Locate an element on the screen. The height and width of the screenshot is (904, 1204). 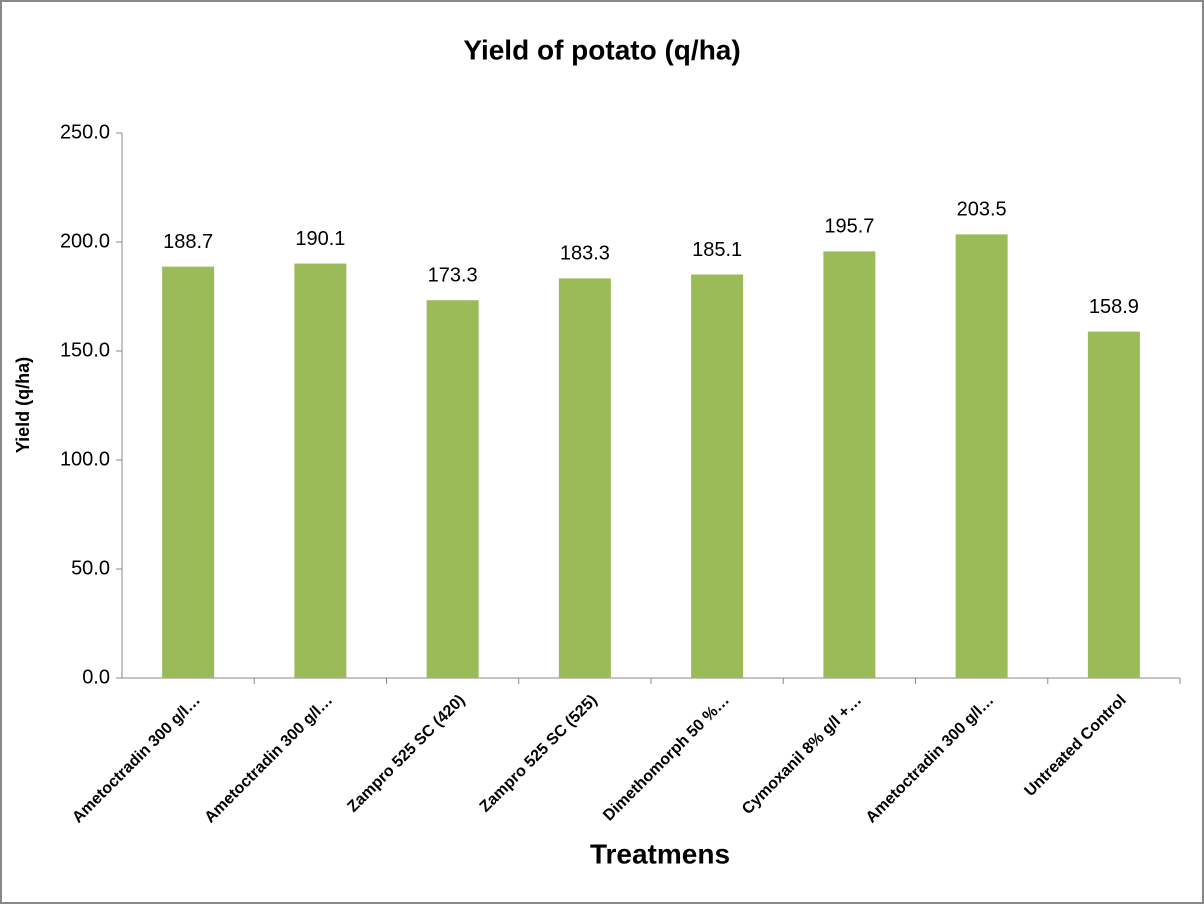
chart-title: Yield of potato (q/ha) is located at coordinates (601, 49).